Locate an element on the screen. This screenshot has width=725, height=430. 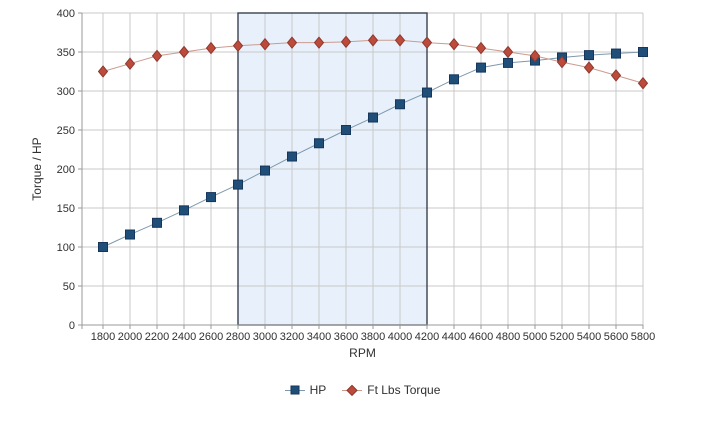
y-tick-label: 250 is located at coordinates (66, 131).